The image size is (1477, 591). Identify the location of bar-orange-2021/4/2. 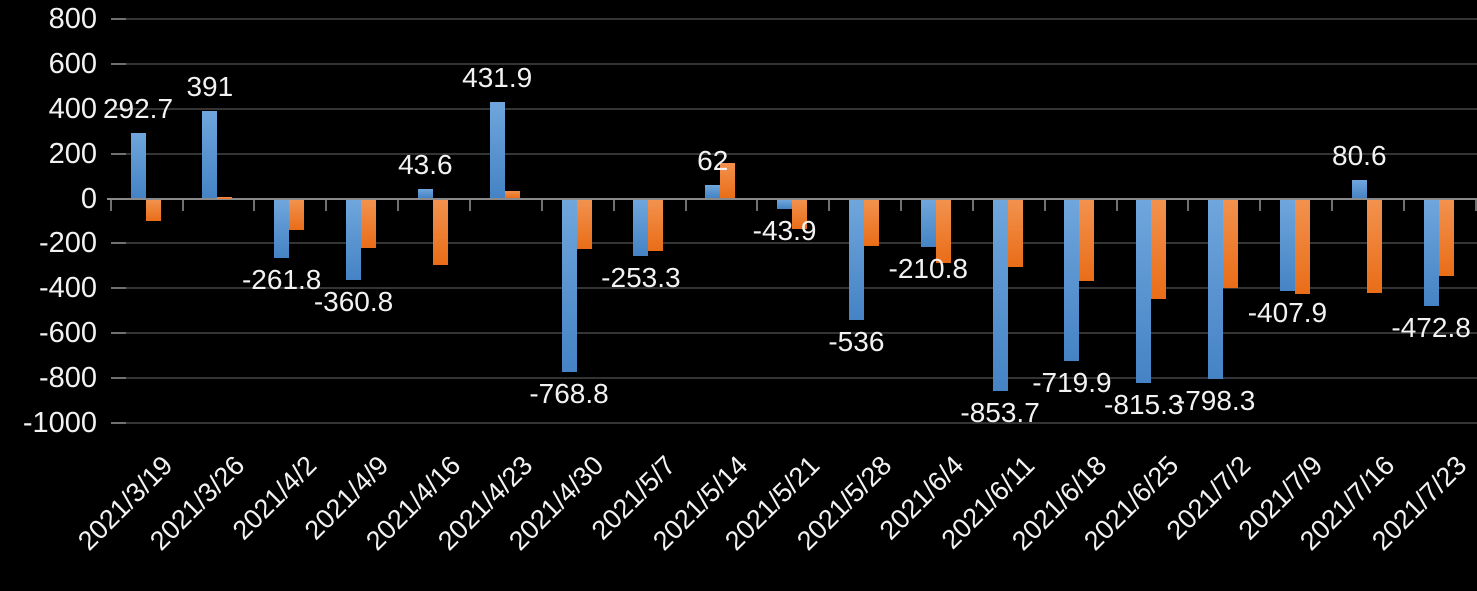
(297, 214).